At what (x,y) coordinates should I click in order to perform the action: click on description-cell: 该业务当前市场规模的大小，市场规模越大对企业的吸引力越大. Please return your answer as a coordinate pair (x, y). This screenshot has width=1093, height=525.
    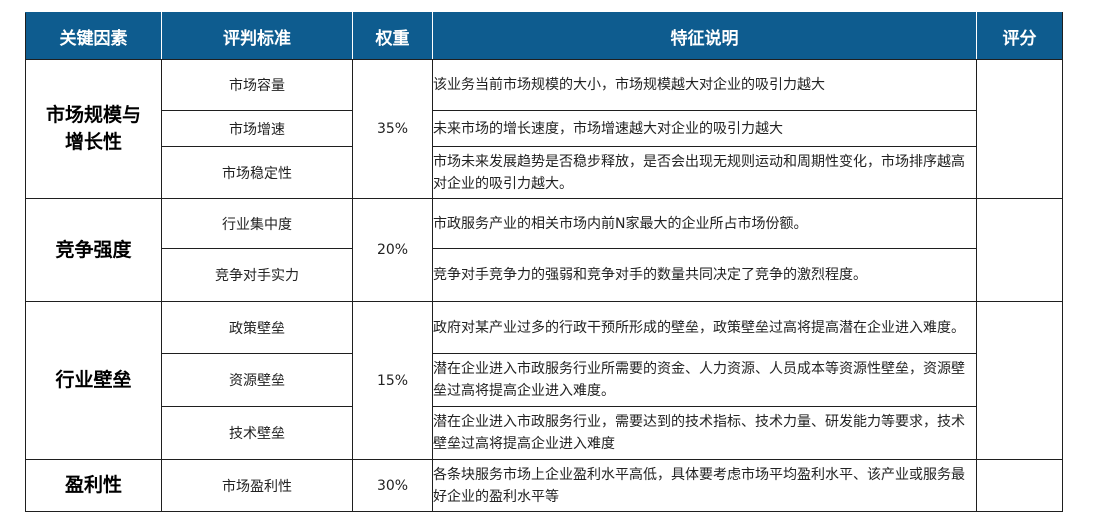
    Looking at the image, I should click on (704, 85).